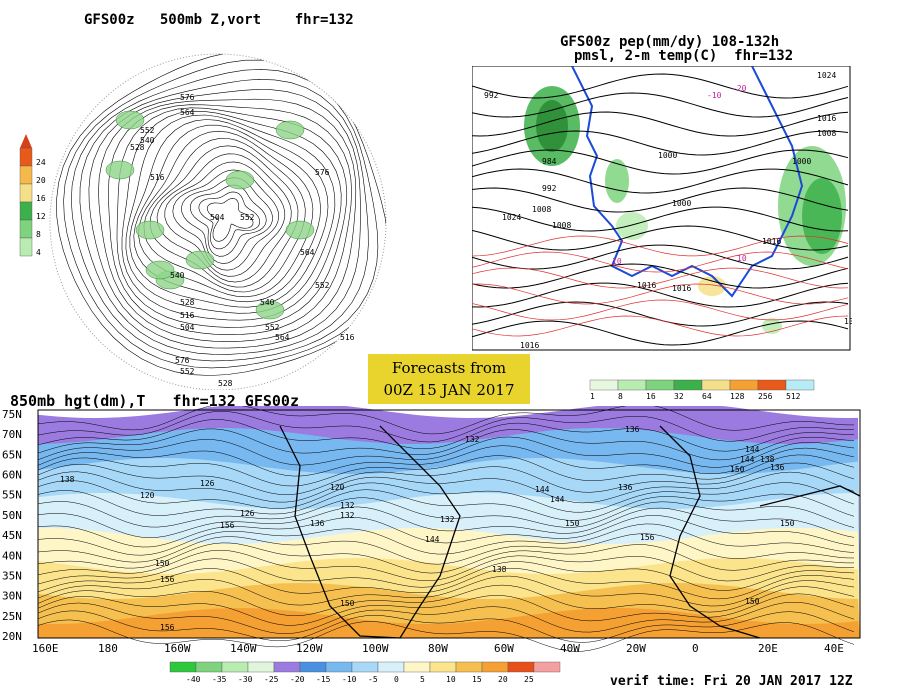 The width and height of the screenshot is (900, 700). What do you see at coordinates (834, 648) in the screenshot?
I see `longitude-label: 40E` at bounding box center [834, 648].